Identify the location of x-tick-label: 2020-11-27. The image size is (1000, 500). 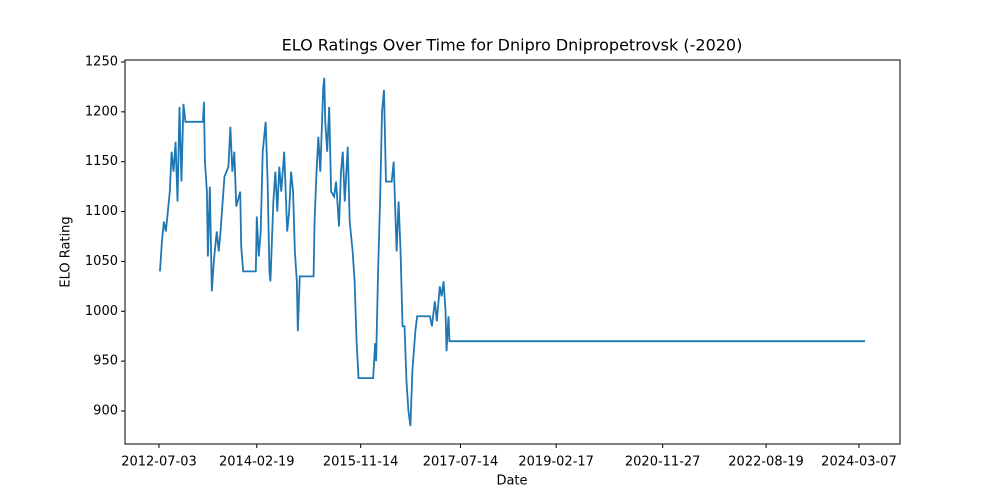
(663, 462).